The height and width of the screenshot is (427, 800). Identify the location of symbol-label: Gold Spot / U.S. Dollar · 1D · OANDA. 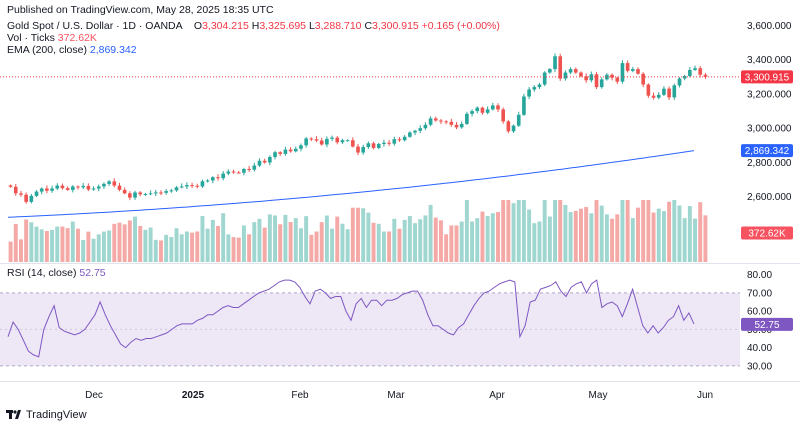
(95, 26).